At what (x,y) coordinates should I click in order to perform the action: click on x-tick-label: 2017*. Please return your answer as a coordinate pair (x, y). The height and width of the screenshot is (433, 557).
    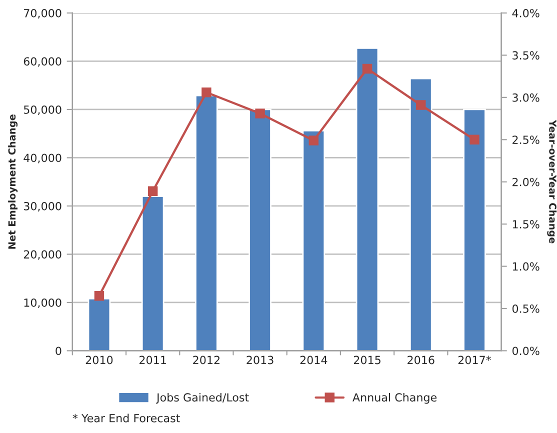
    Looking at the image, I should click on (475, 360).